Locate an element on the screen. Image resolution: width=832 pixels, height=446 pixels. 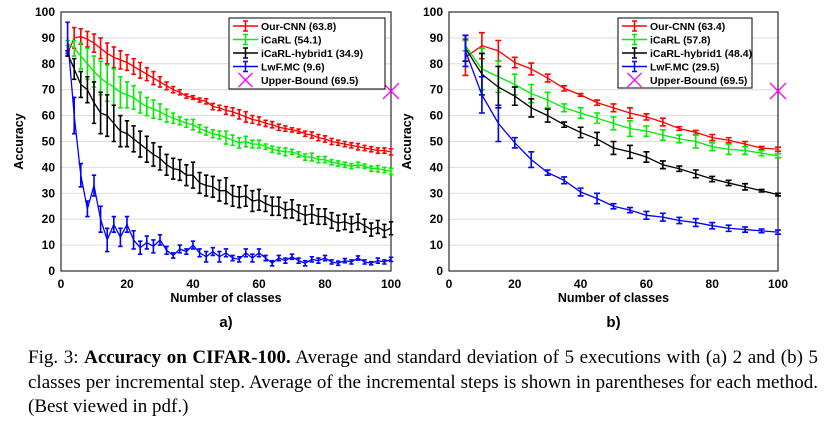
x-tick-label: 20 is located at coordinates (127, 284).